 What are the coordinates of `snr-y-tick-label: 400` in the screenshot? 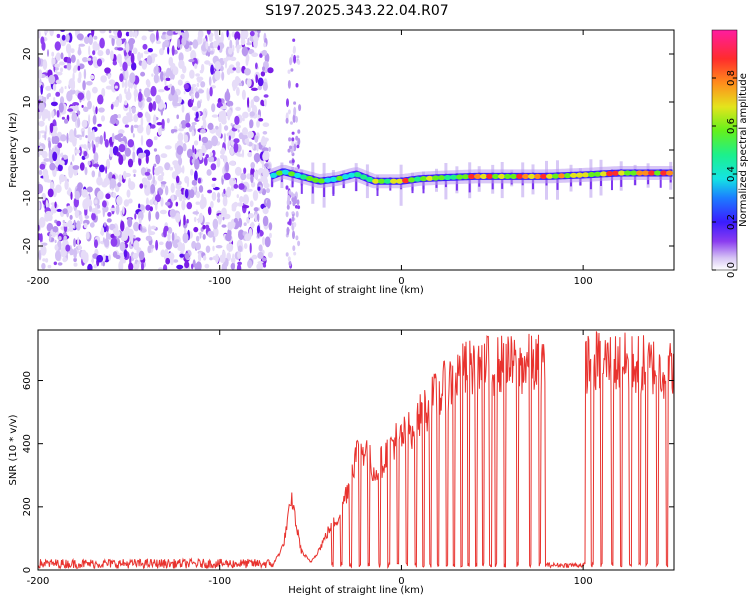 It's located at (27, 443).